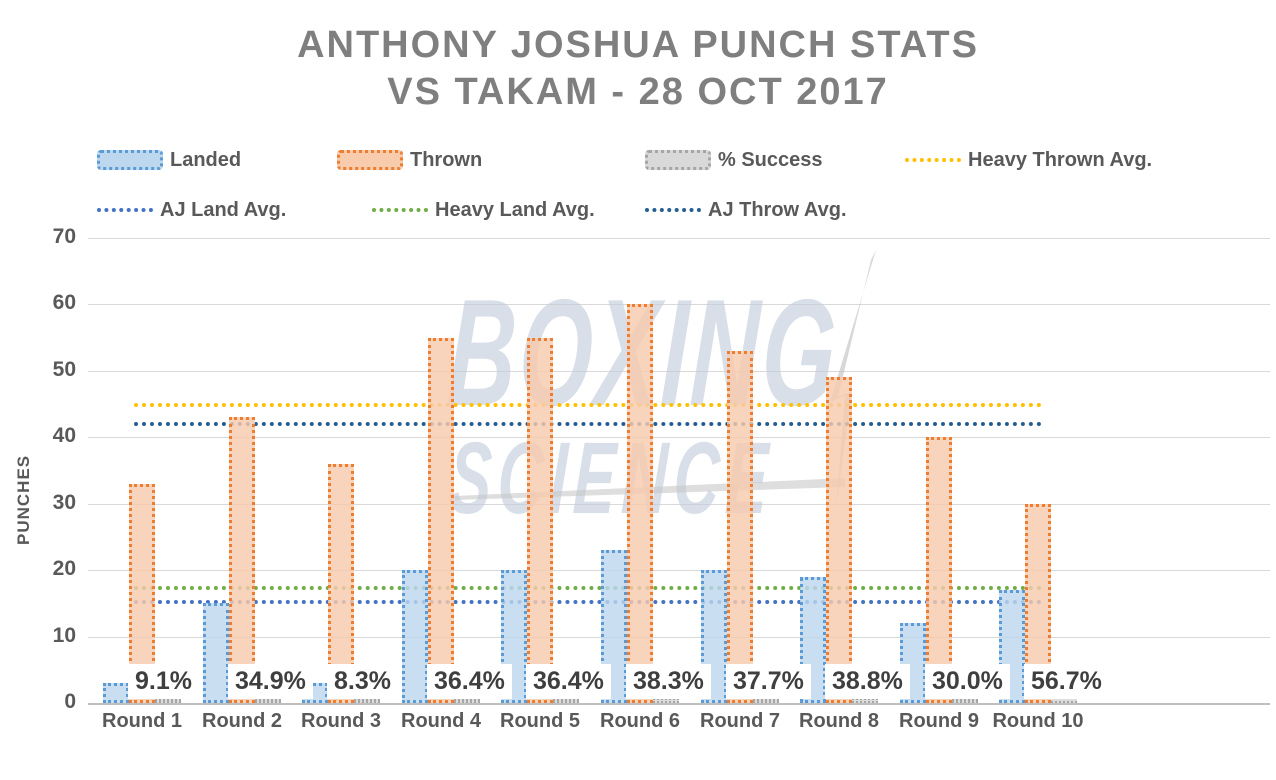 This screenshot has width=1276, height=780. Describe the element at coordinates (142, 721) in the screenshot. I see `x-tick-round-1: Round 1` at that location.